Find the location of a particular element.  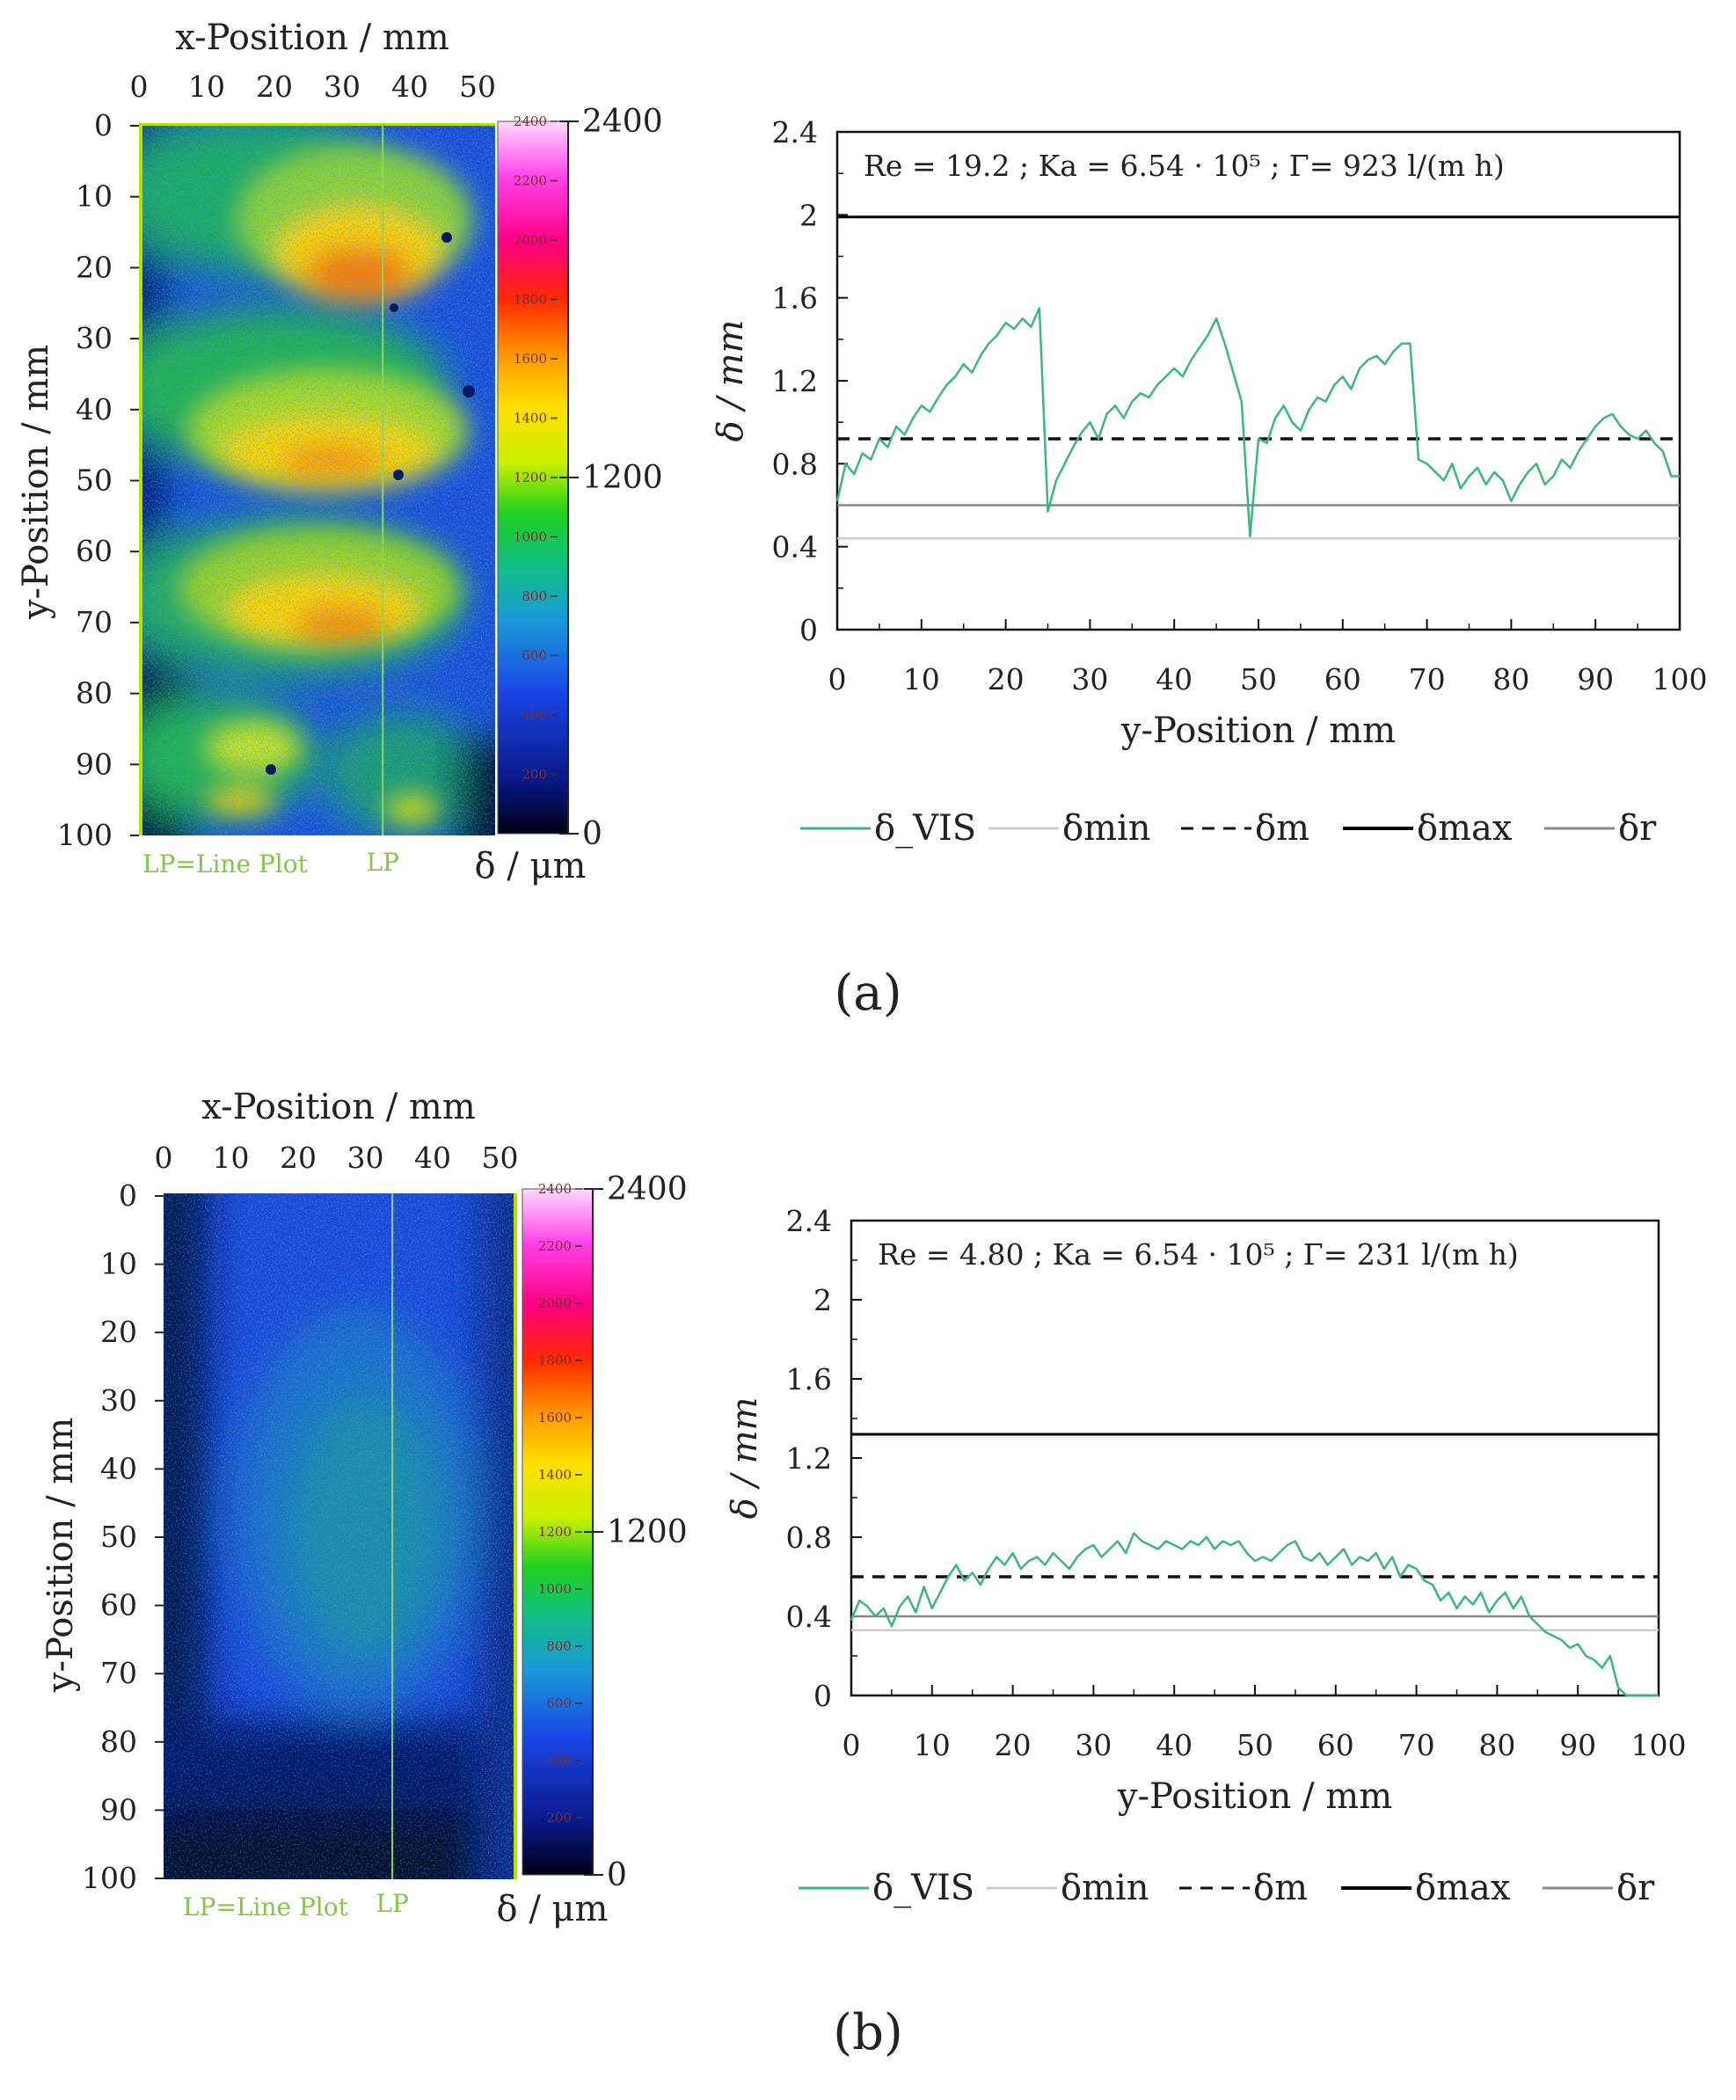

map-x-title: x-Position / mm is located at coordinates (312, 38).